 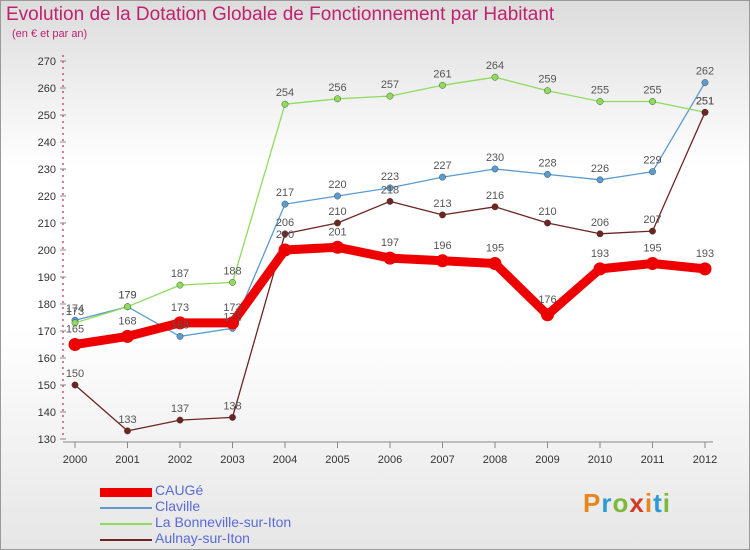 What do you see at coordinates (127, 460) in the screenshot?
I see `x-tick-label: 2001` at bounding box center [127, 460].